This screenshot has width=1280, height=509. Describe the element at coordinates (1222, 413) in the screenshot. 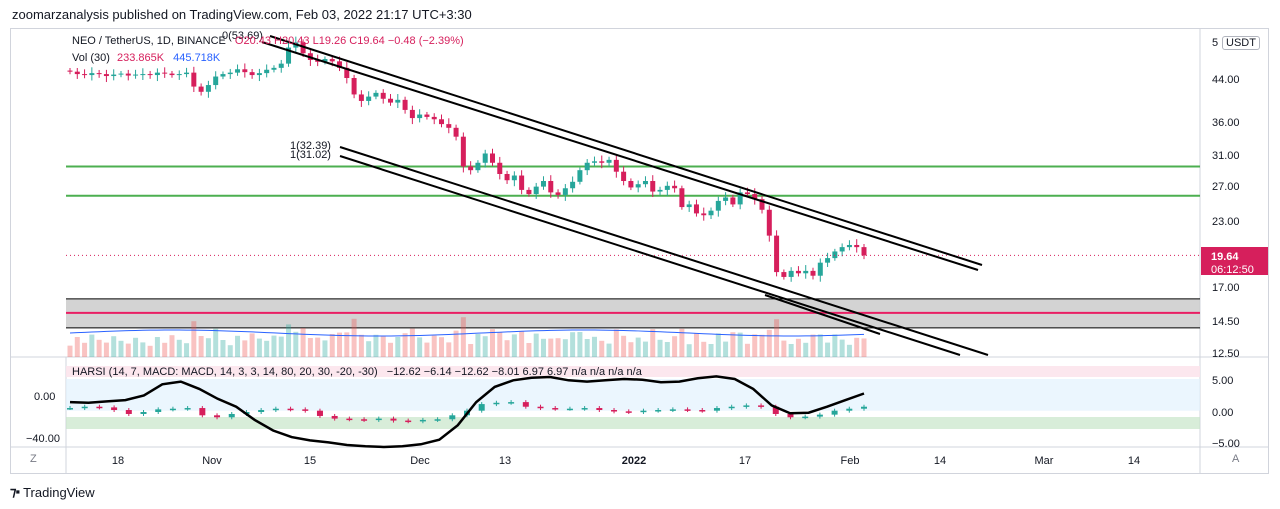

I see `harsi-axis-label: 0.00` at that location.